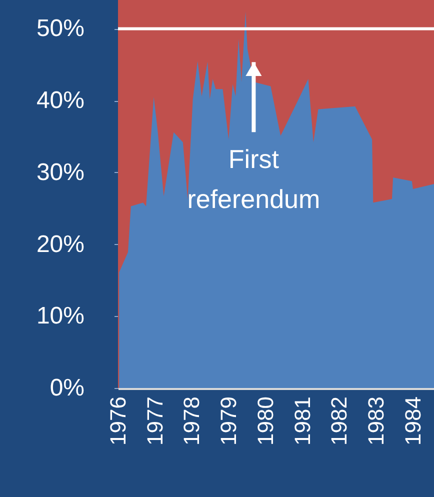  What do you see at coordinates (229, 421) in the screenshot?
I see `x-tick-label: 1979` at bounding box center [229, 421].